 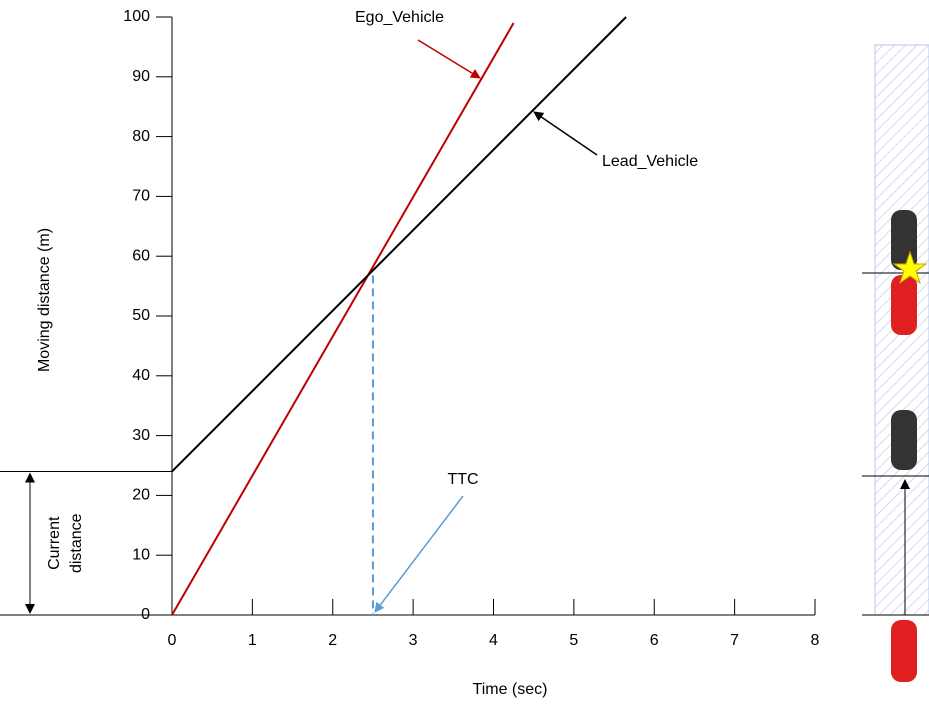 I want to click on series-label: Lead_Vehicle, so click(x=650, y=161).